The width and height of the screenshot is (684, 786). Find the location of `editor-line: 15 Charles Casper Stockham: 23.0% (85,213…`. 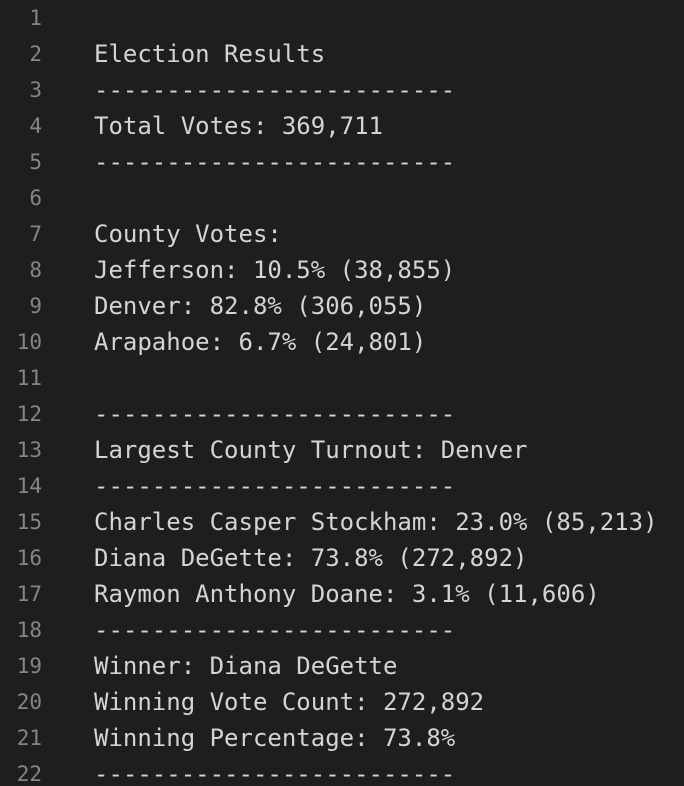

editor-line: 15 Charles Casper Stockham: 23.0% (85,213… is located at coordinates (342, 522).